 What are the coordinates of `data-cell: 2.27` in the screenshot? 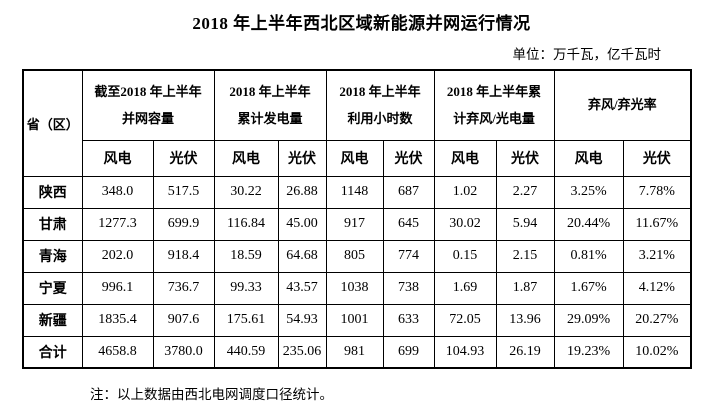 It's located at (525, 192).